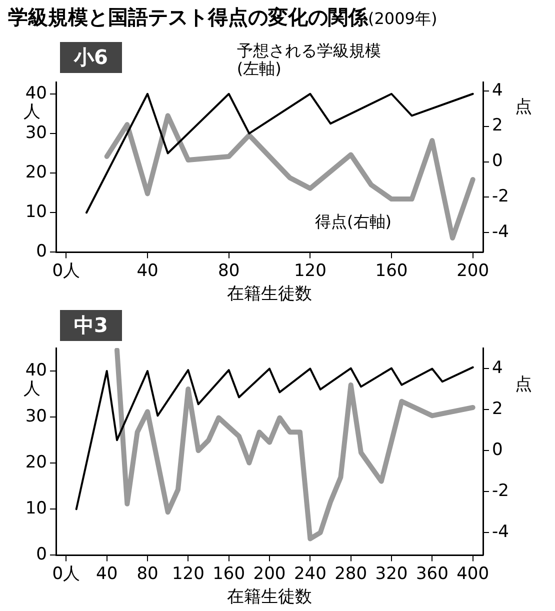 This screenshot has height=611, width=555. I want to click on x-tick-label: 400, so click(473, 574).